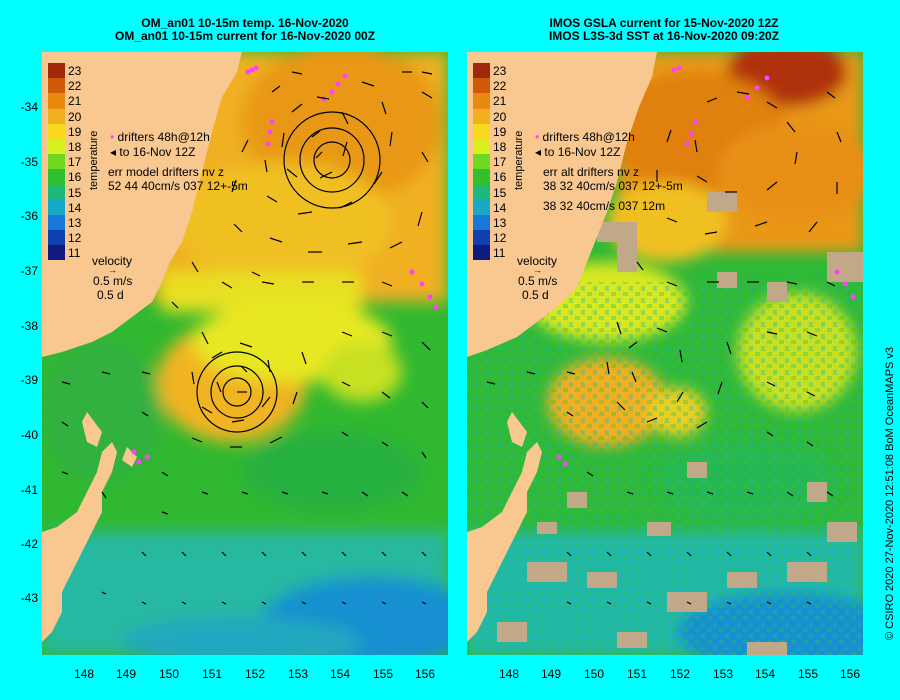  What do you see at coordinates (582, 152) in the screenshot?
I see `right-legend-to-text: to 16-Nov 12Z` at bounding box center [582, 152].